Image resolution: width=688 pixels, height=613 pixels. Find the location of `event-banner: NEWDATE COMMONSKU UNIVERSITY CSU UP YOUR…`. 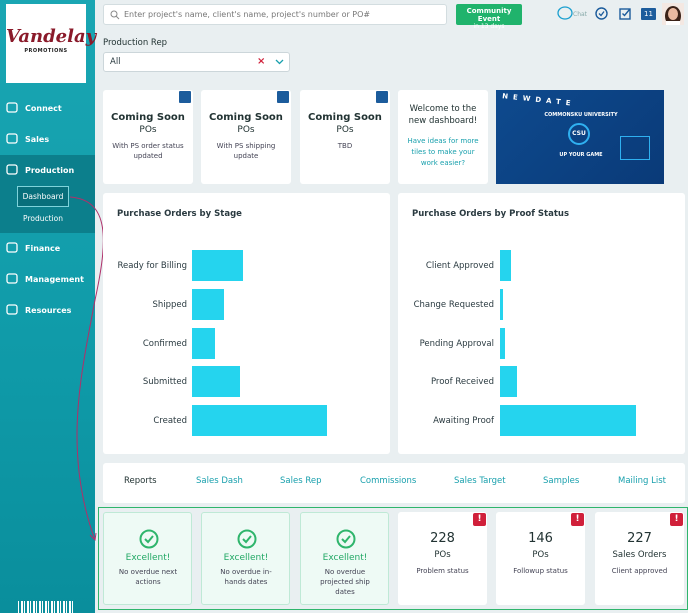

event-banner: NEWDATE COMMONSKU UNIVERSITY CSU UP YOUR… is located at coordinates (580, 137).